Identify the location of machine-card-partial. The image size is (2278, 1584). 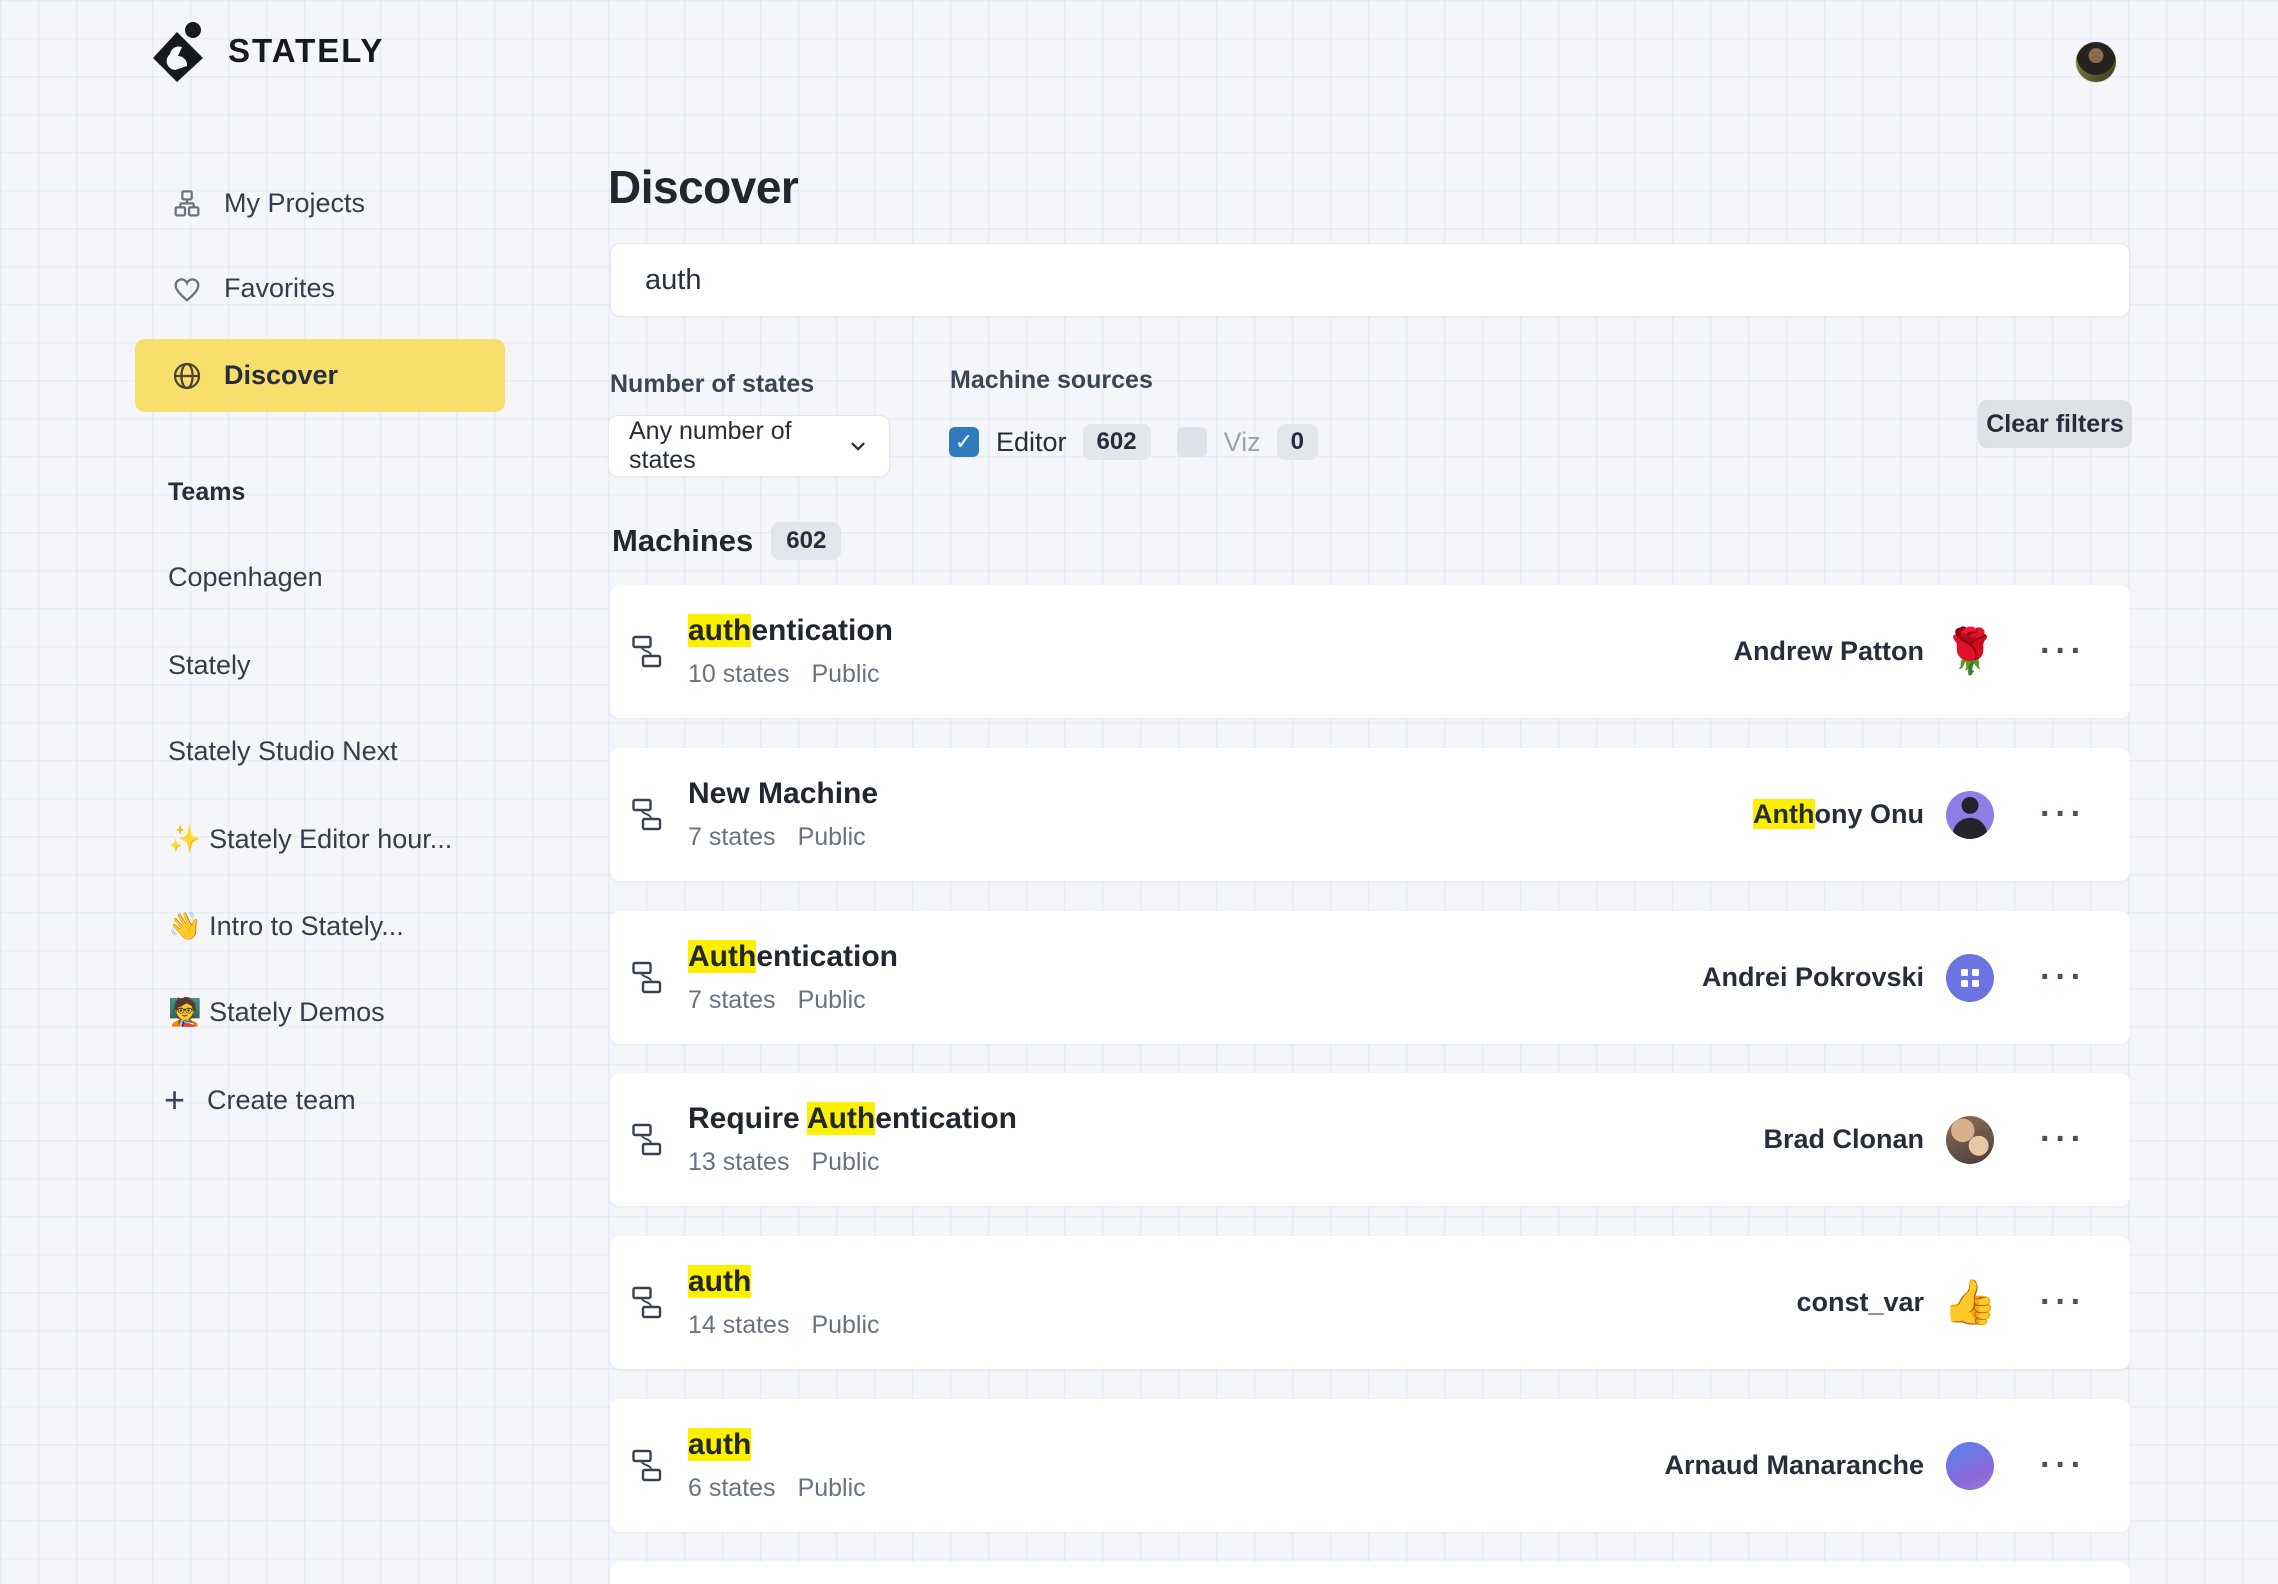
(1370, 1573).